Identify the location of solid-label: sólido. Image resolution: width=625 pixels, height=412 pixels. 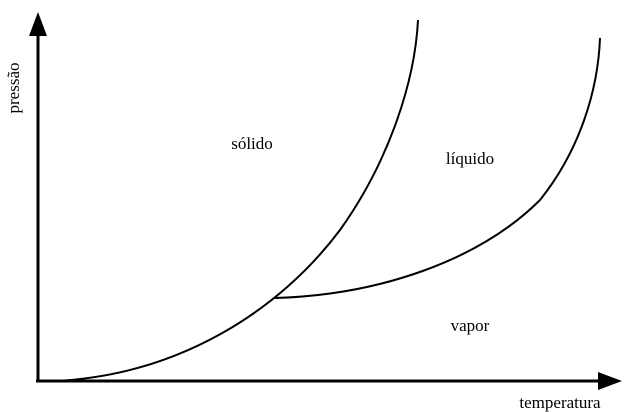
(252, 143).